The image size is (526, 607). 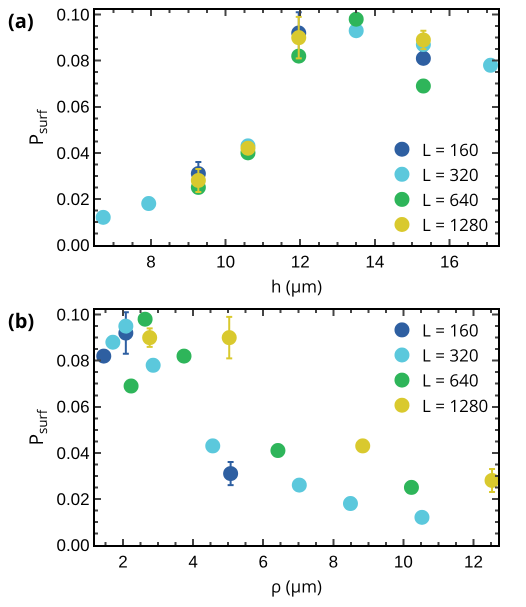 I want to click on x-axis-title: h (μm), so click(x=296, y=286).